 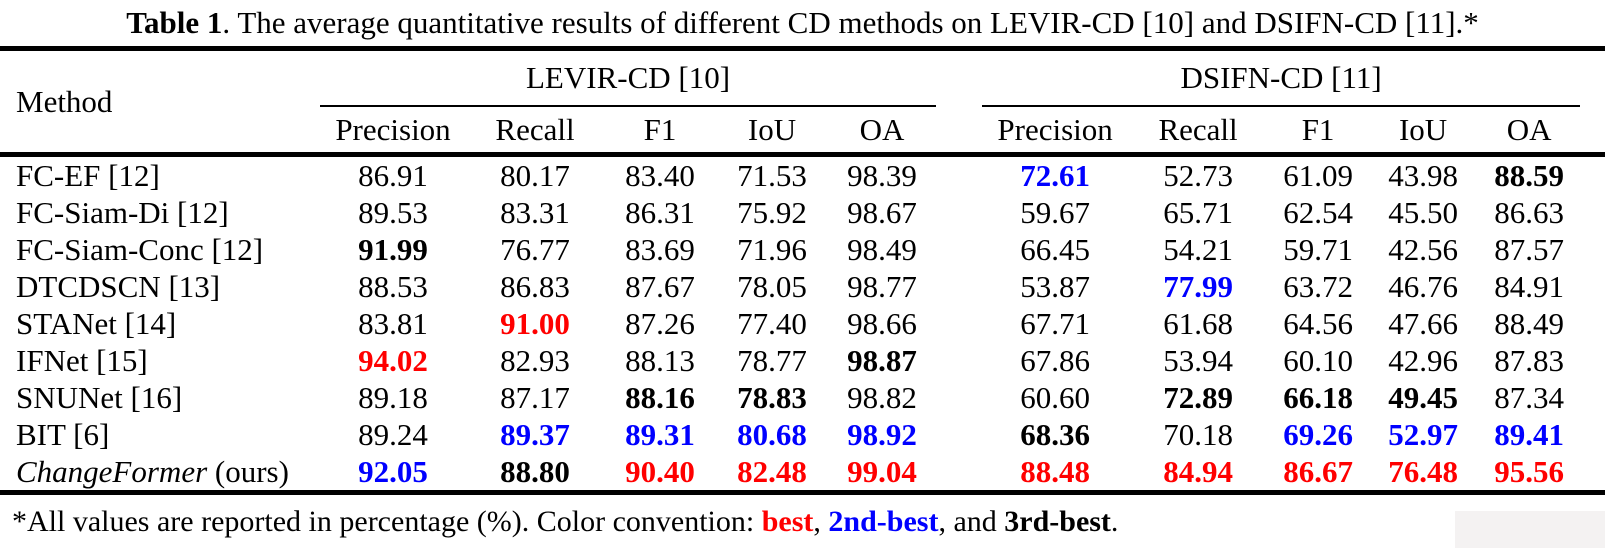 I want to click on col-header-dsifn-precision: Precision, so click(x=1055, y=129).